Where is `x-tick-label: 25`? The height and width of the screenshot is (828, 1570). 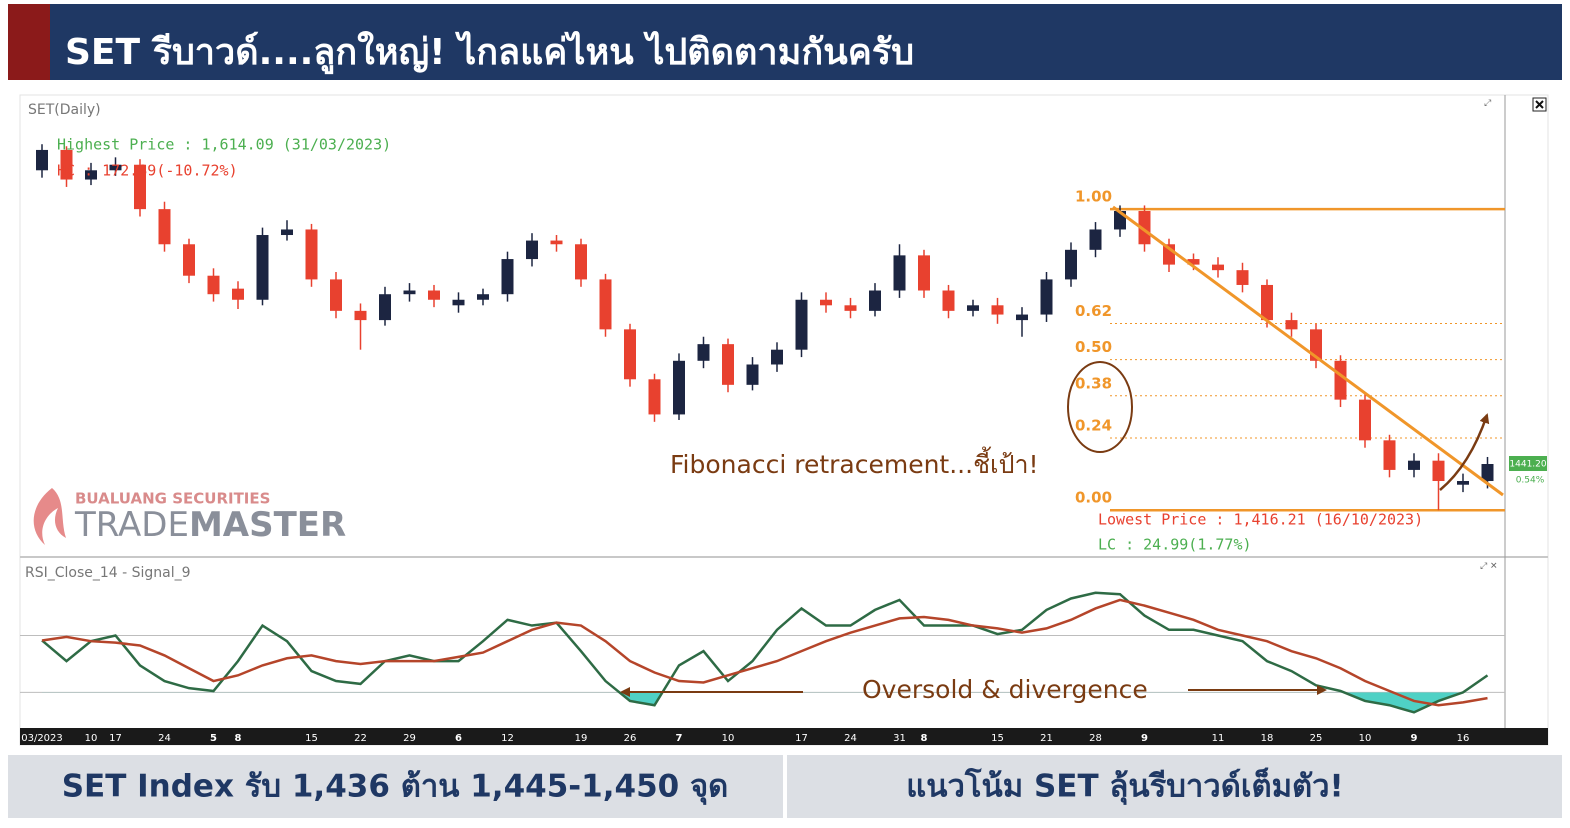 x-tick-label: 25 is located at coordinates (1316, 738).